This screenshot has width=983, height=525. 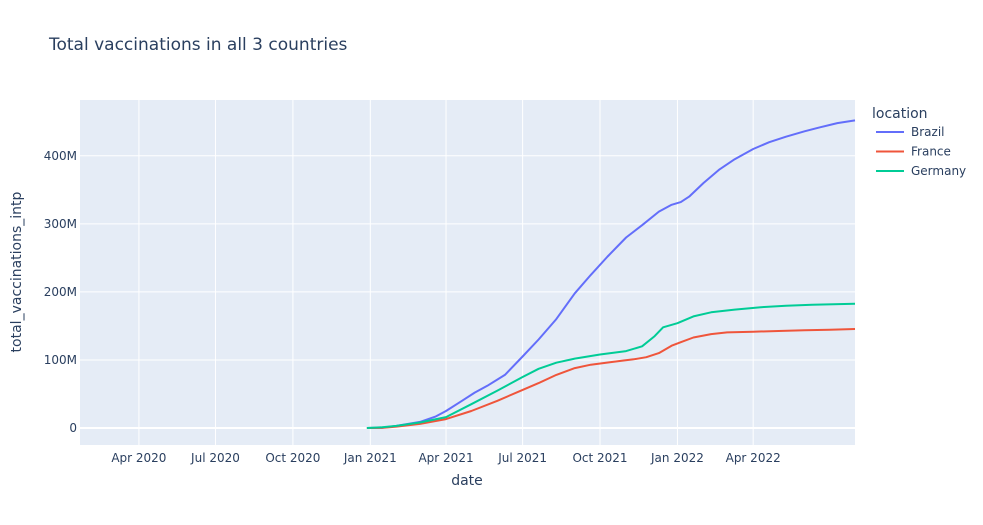 I want to click on legend: location Brazil France Germany, so click(x=919, y=142).